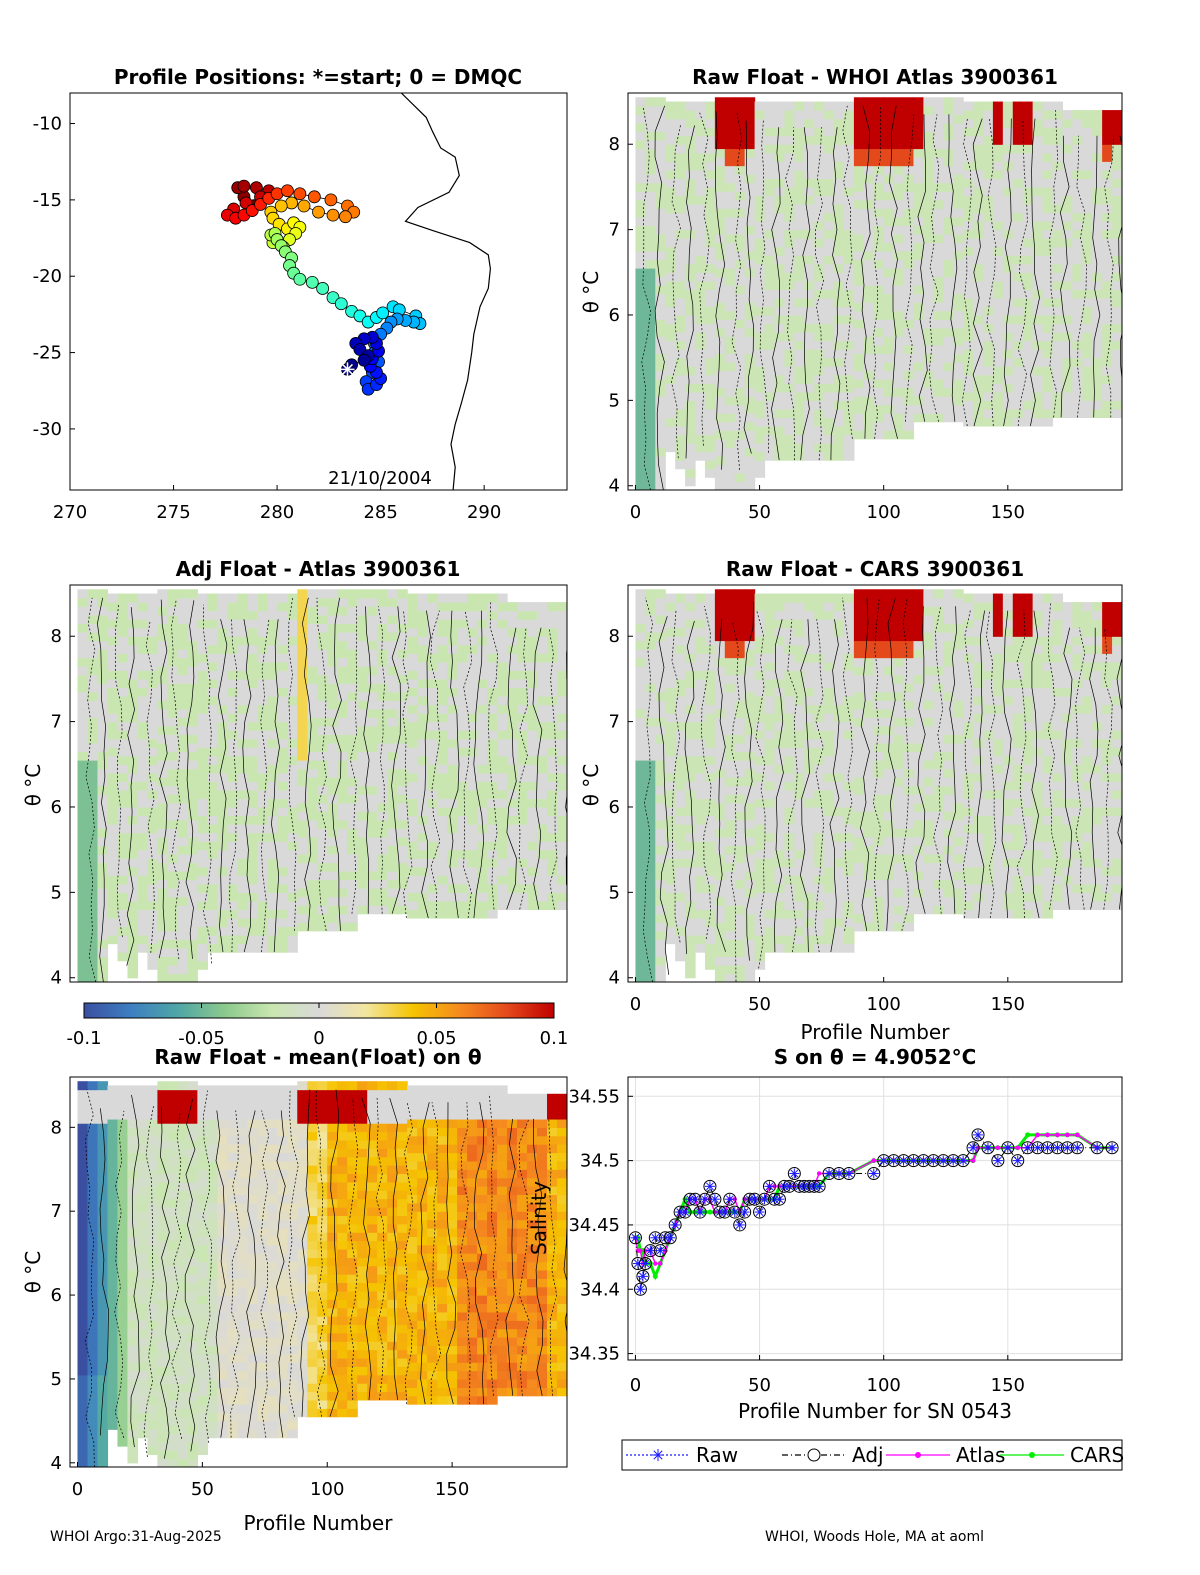 This screenshot has height=1575, width=1200. Describe the element at coordinates (934, 268) in the screenshot. I see `contour-line` at that location.